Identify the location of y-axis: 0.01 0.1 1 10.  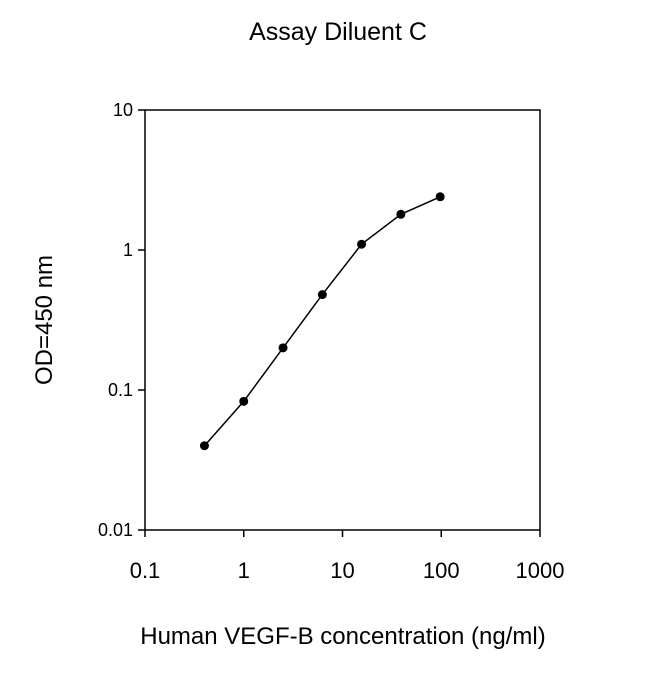
(121, 320).